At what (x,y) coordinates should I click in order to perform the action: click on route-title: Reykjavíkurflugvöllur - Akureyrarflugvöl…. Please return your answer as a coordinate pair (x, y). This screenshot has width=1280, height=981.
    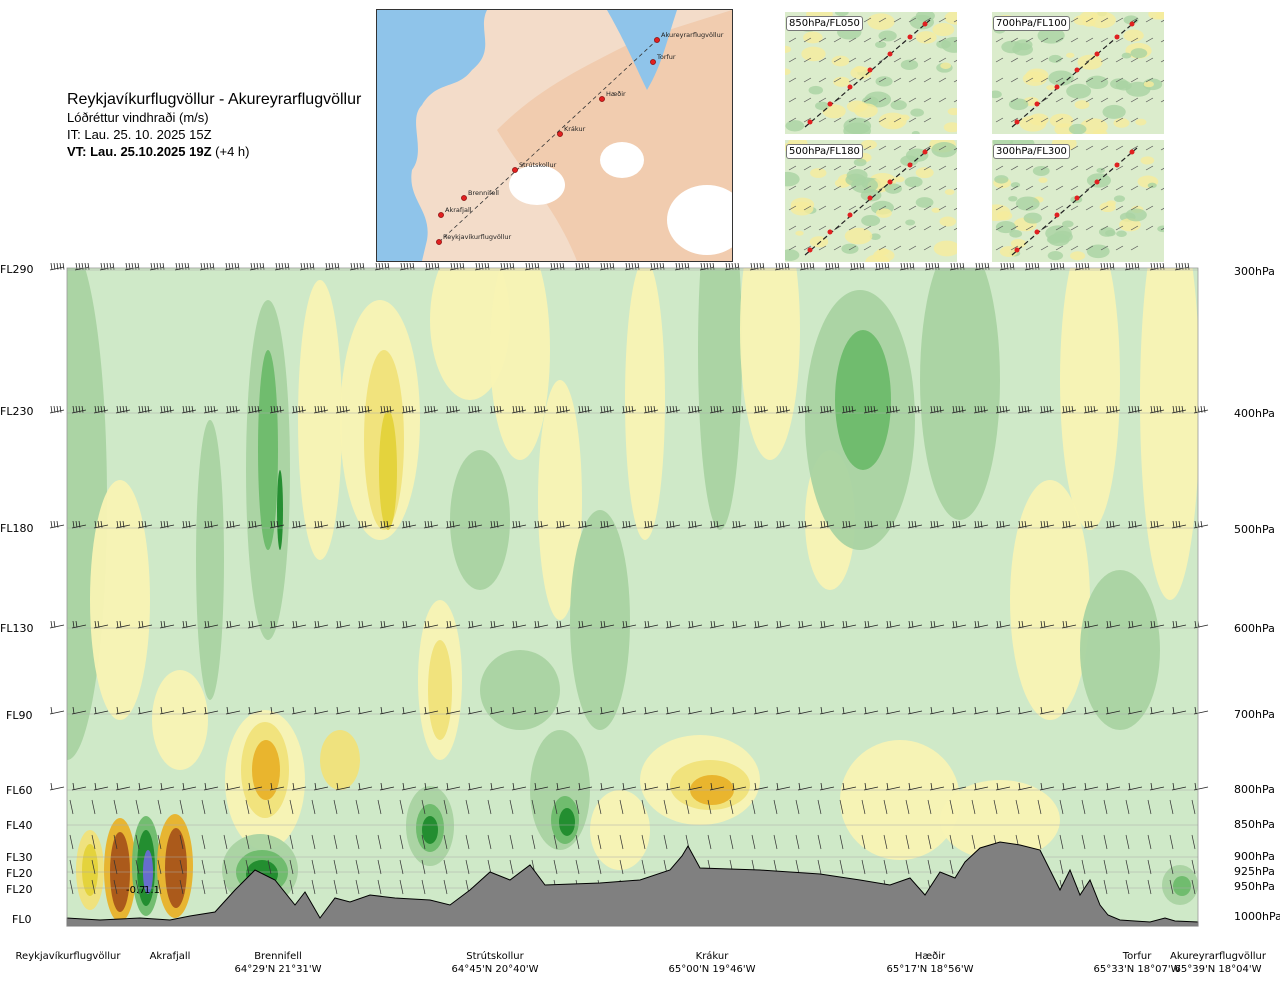
    Looking at the image, I should click on (214, 99).